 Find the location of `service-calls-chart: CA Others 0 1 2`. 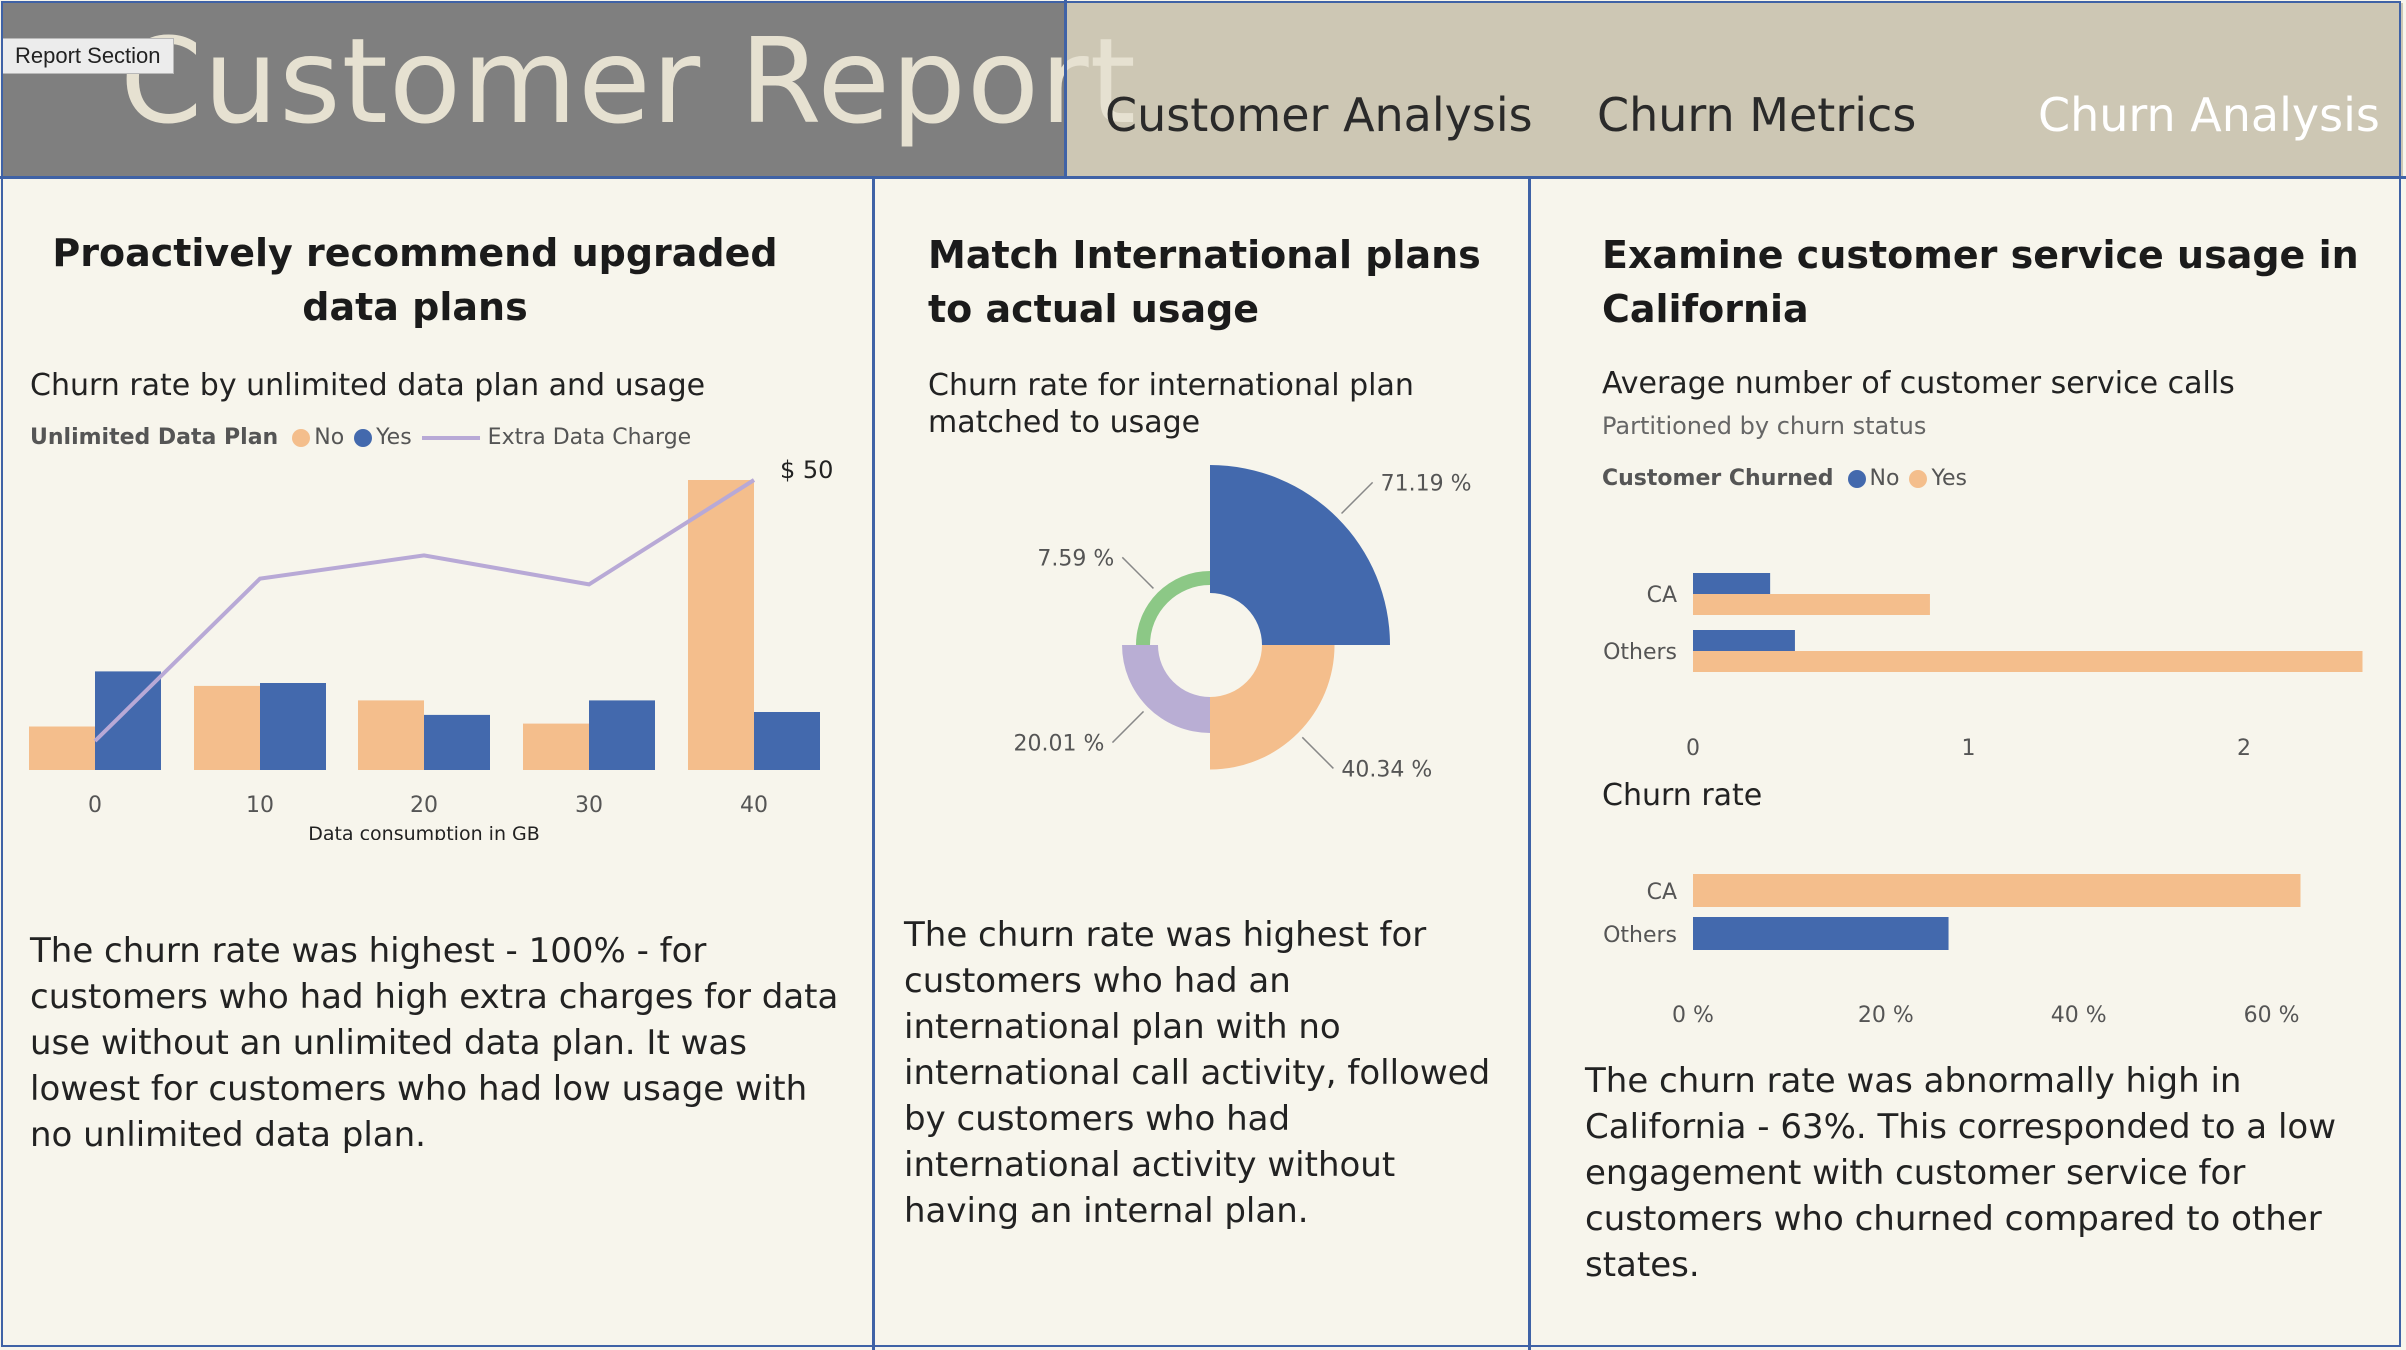

service-calls-chart: CA Others 0 1 2 is located at coordinates (1970, 655).